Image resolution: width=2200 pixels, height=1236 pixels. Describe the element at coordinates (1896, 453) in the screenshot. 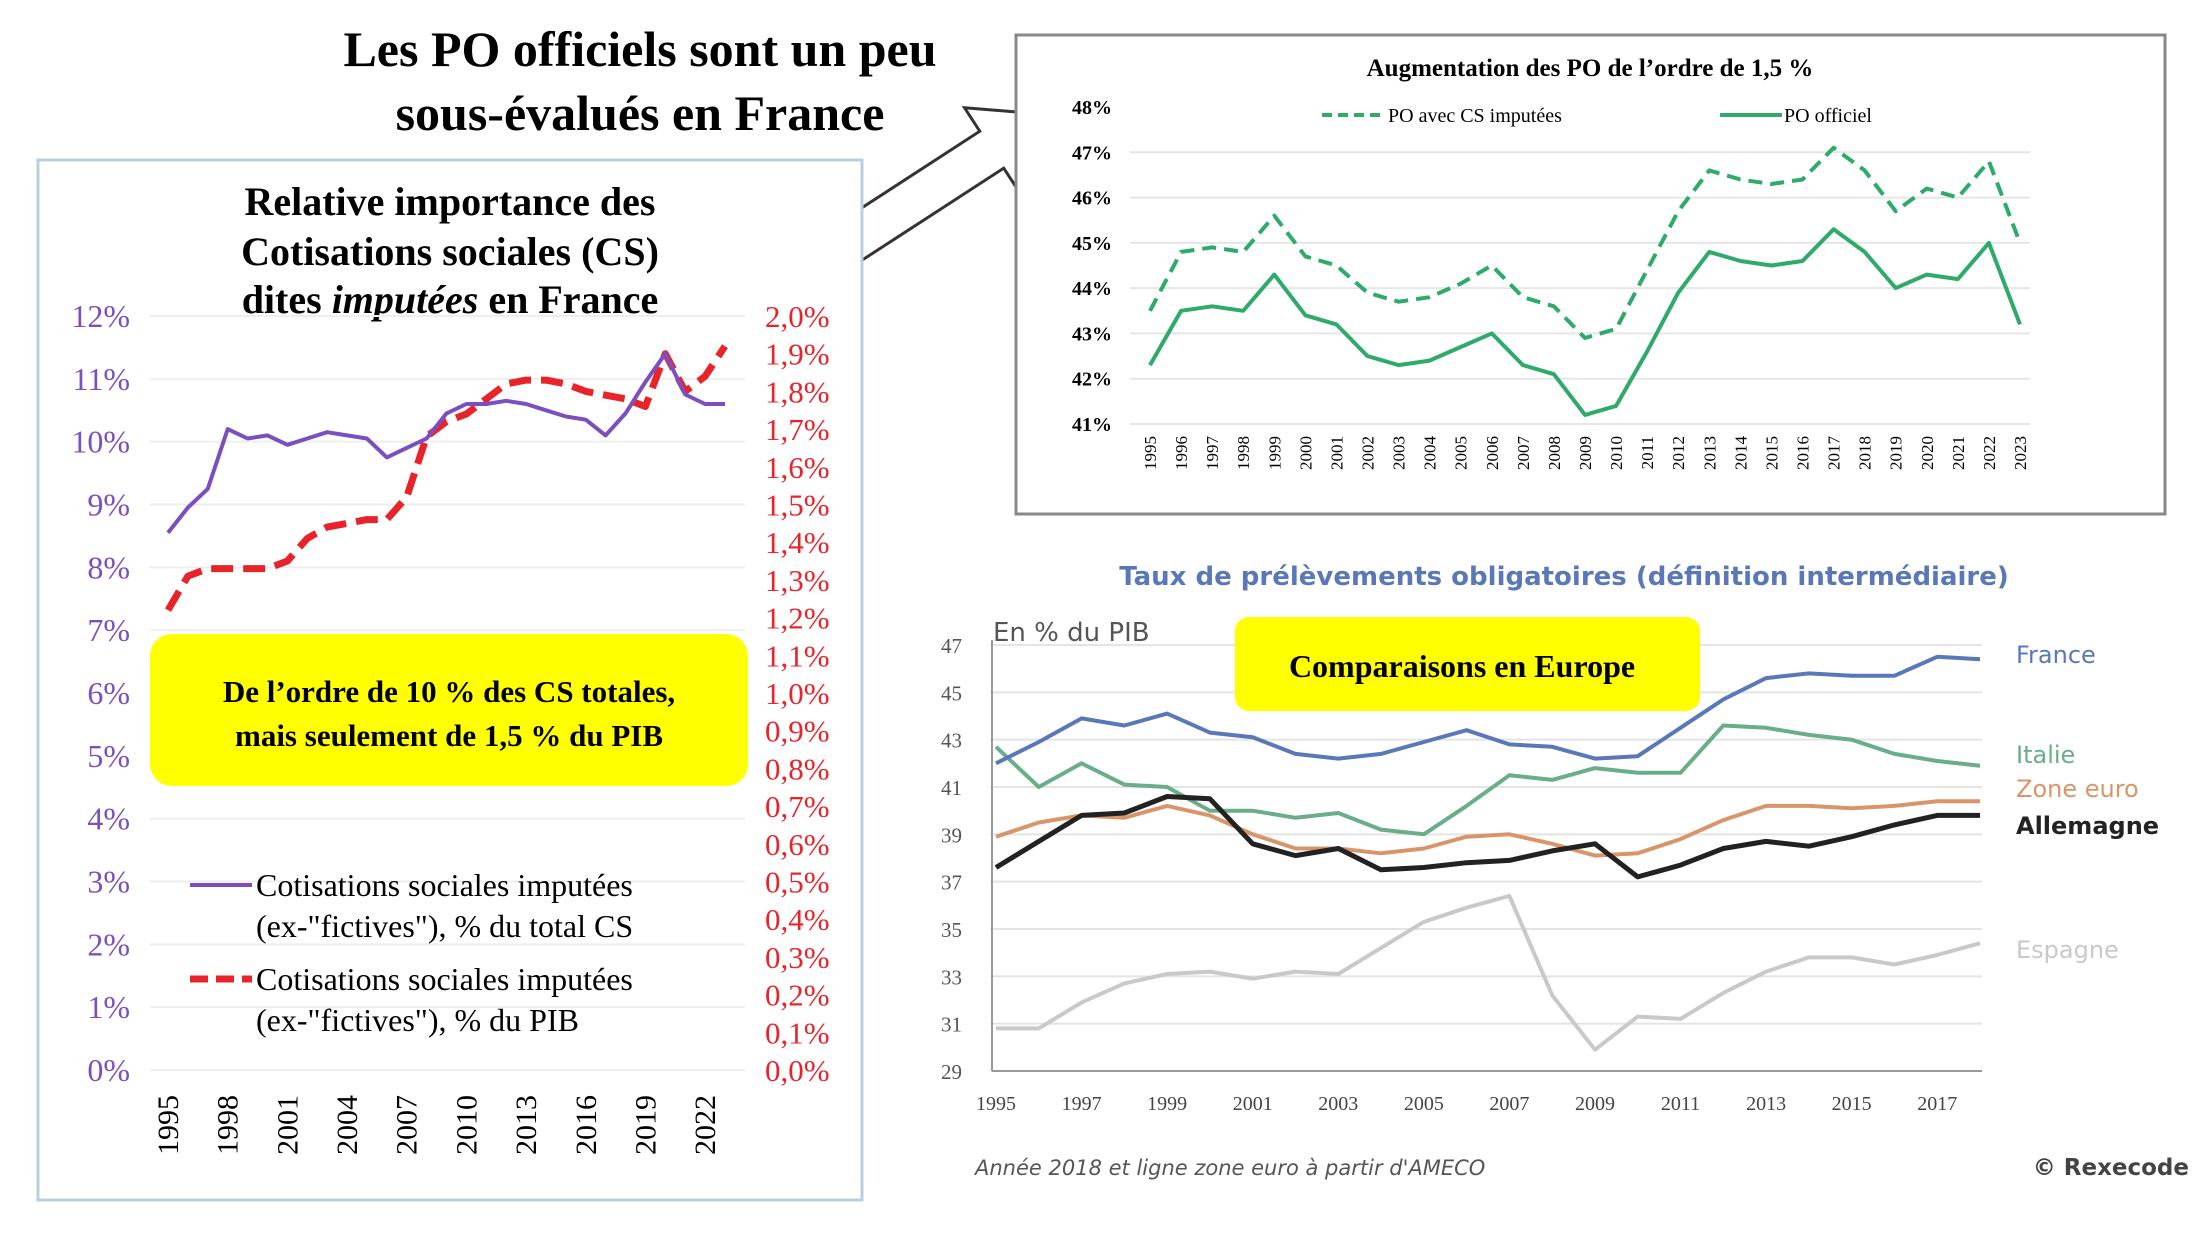

I see `x-tick-label: 2019` at that location.